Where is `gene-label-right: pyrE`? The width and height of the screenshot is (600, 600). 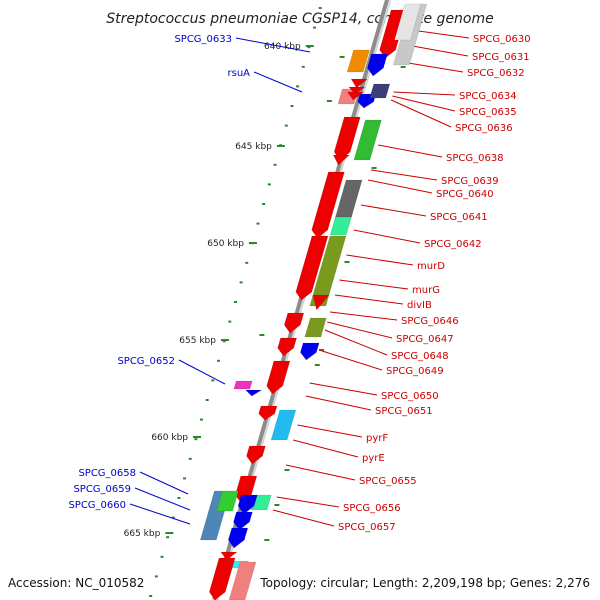 gene-label-right: pyrE is located at coordinates (373, 458).